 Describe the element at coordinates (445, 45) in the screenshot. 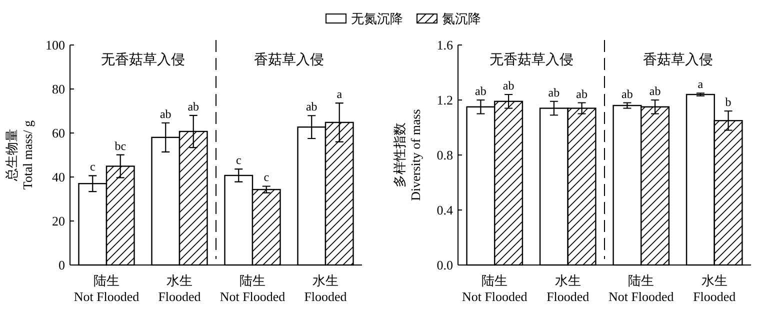

I see `y-tick-label: 1.6` at that location.